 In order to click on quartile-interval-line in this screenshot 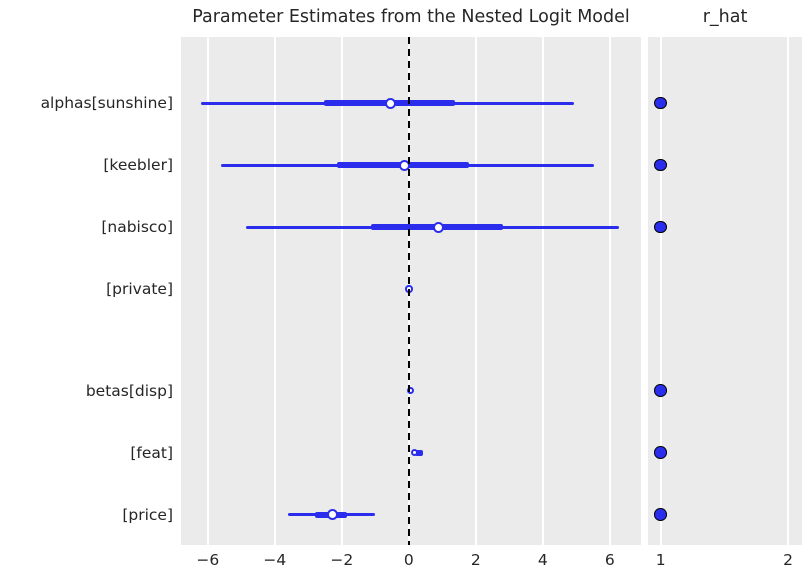, I will do `click(418, 452)`.